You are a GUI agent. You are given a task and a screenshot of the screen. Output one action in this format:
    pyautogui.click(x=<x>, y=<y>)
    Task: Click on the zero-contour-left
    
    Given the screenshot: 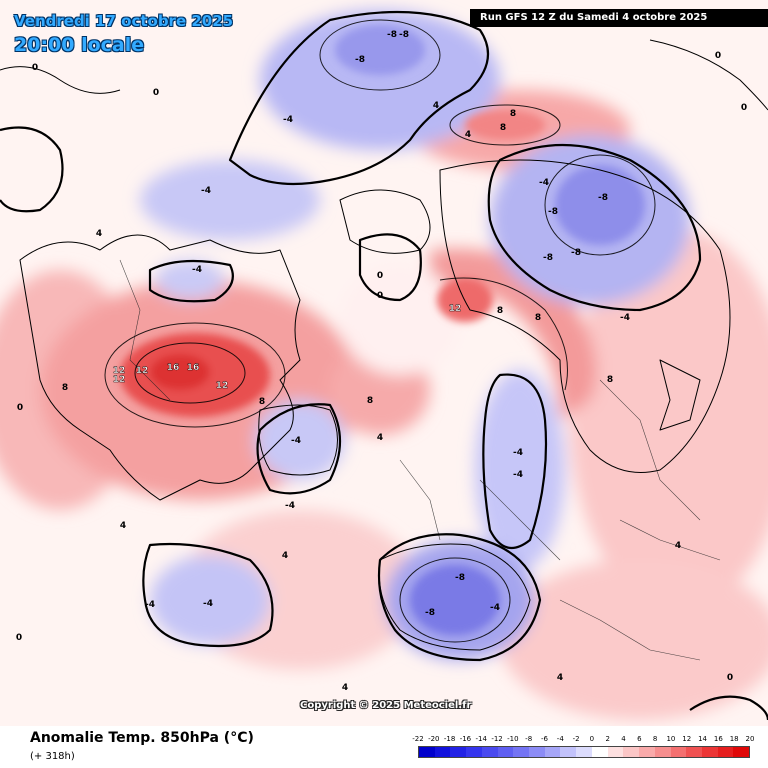 What is the action you would take?
    pyautogui.click(x=191, y=281)
    